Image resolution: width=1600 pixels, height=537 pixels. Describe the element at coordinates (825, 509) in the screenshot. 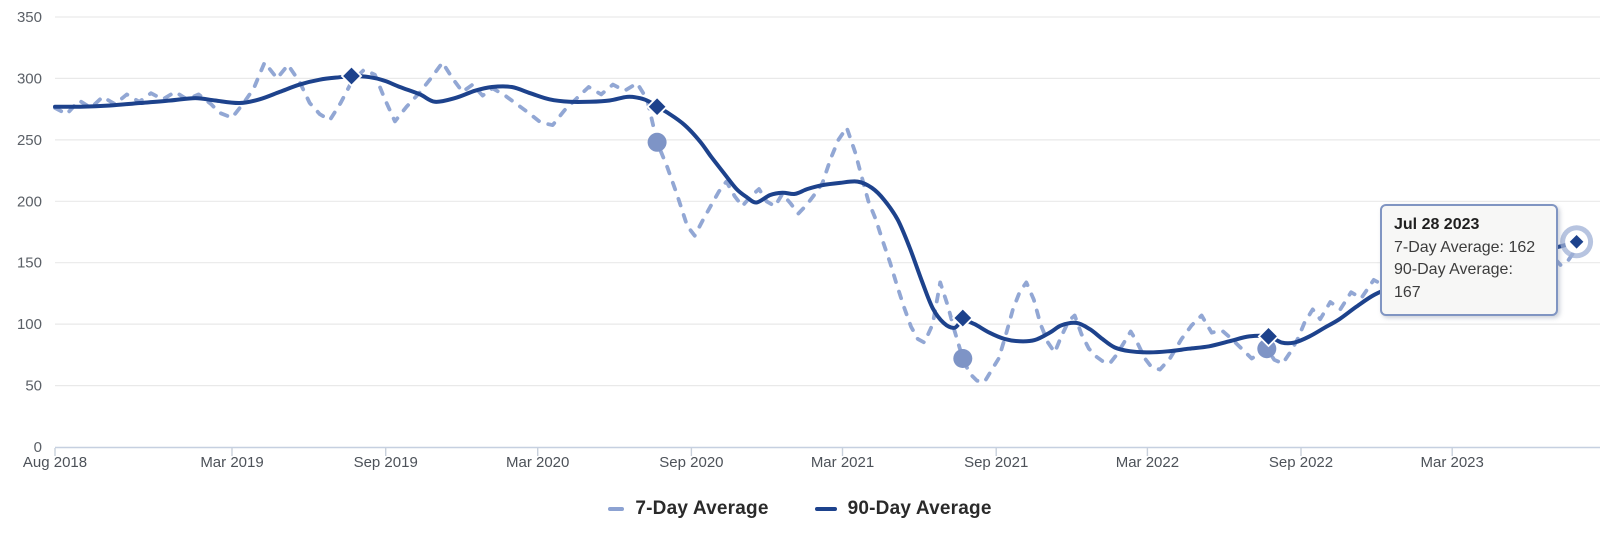

I see `legend-swatch-90day-icon` at that location.